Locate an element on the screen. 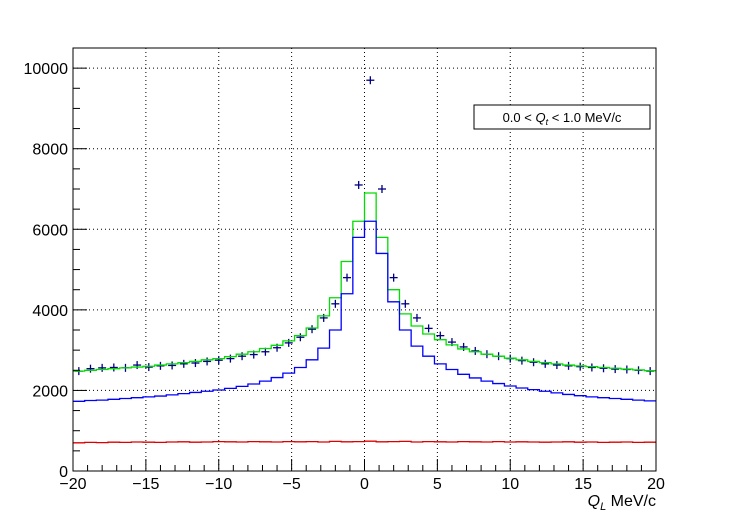 This screenshot has width=730, height=524. x-tick-label: −10 is located at coordinates (218, 484).